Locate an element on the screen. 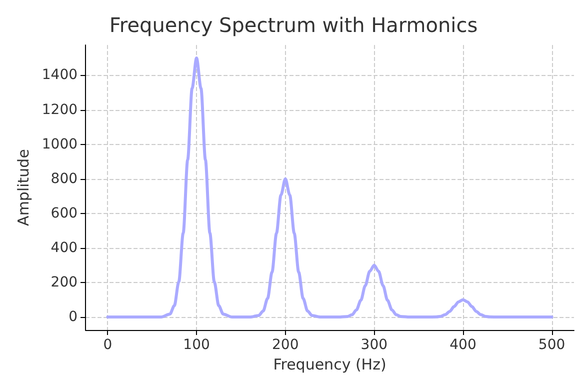  y-tick-label: 200 is located at coordinates (64, 282).